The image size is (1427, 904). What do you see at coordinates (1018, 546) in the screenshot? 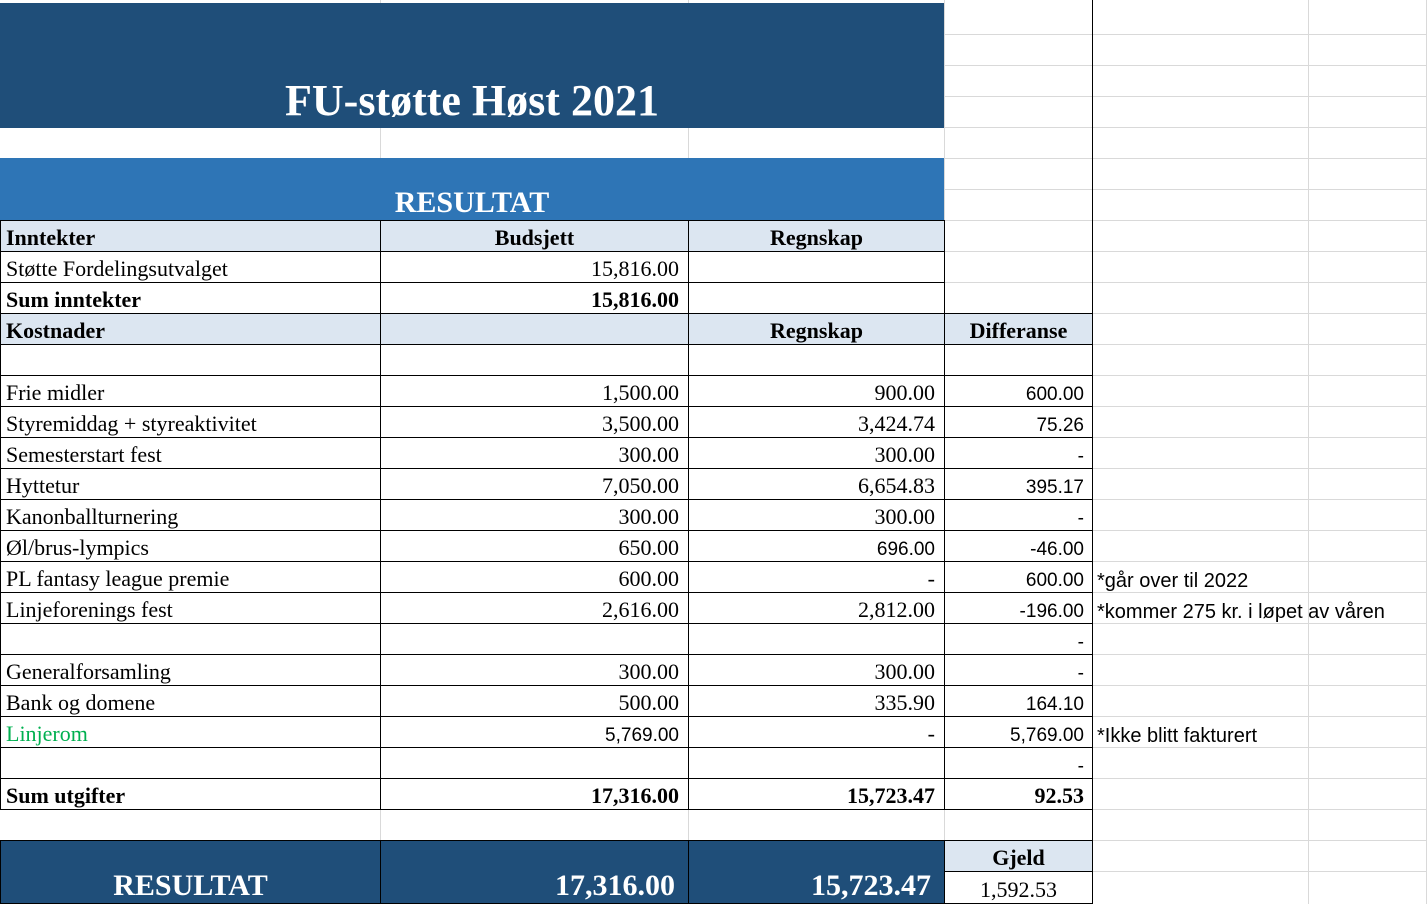
I see `cost-row-diff: -46.00` at bounding box center [1018, 546].